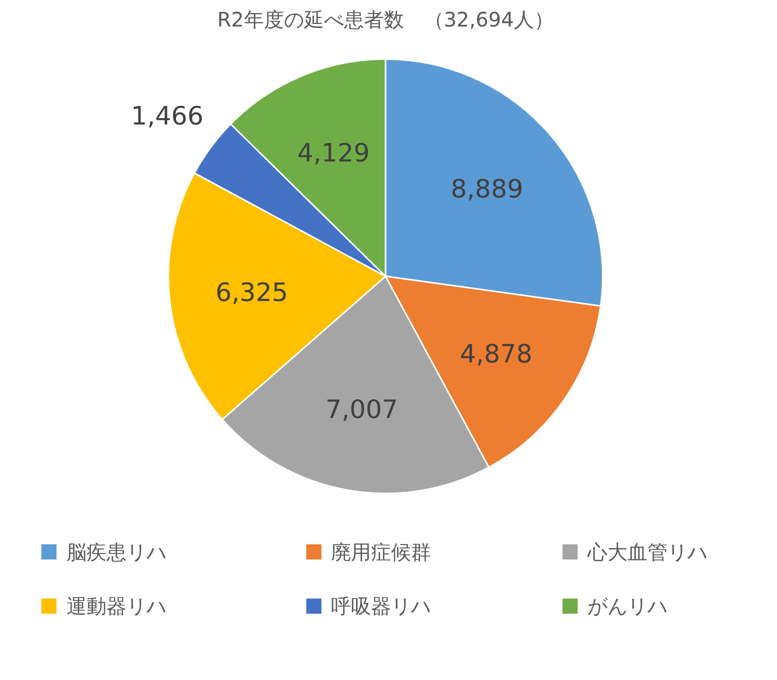  What do you see at coordinates (333, 153) in the screenshot?
I see `data-label: 4,129` at bounding box center [333, 153].